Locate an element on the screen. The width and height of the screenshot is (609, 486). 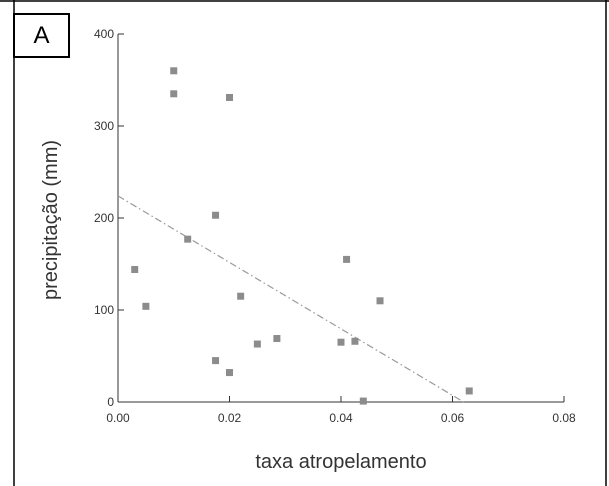
x-tick-label: 0.02 is located at coordinates (230, 418).